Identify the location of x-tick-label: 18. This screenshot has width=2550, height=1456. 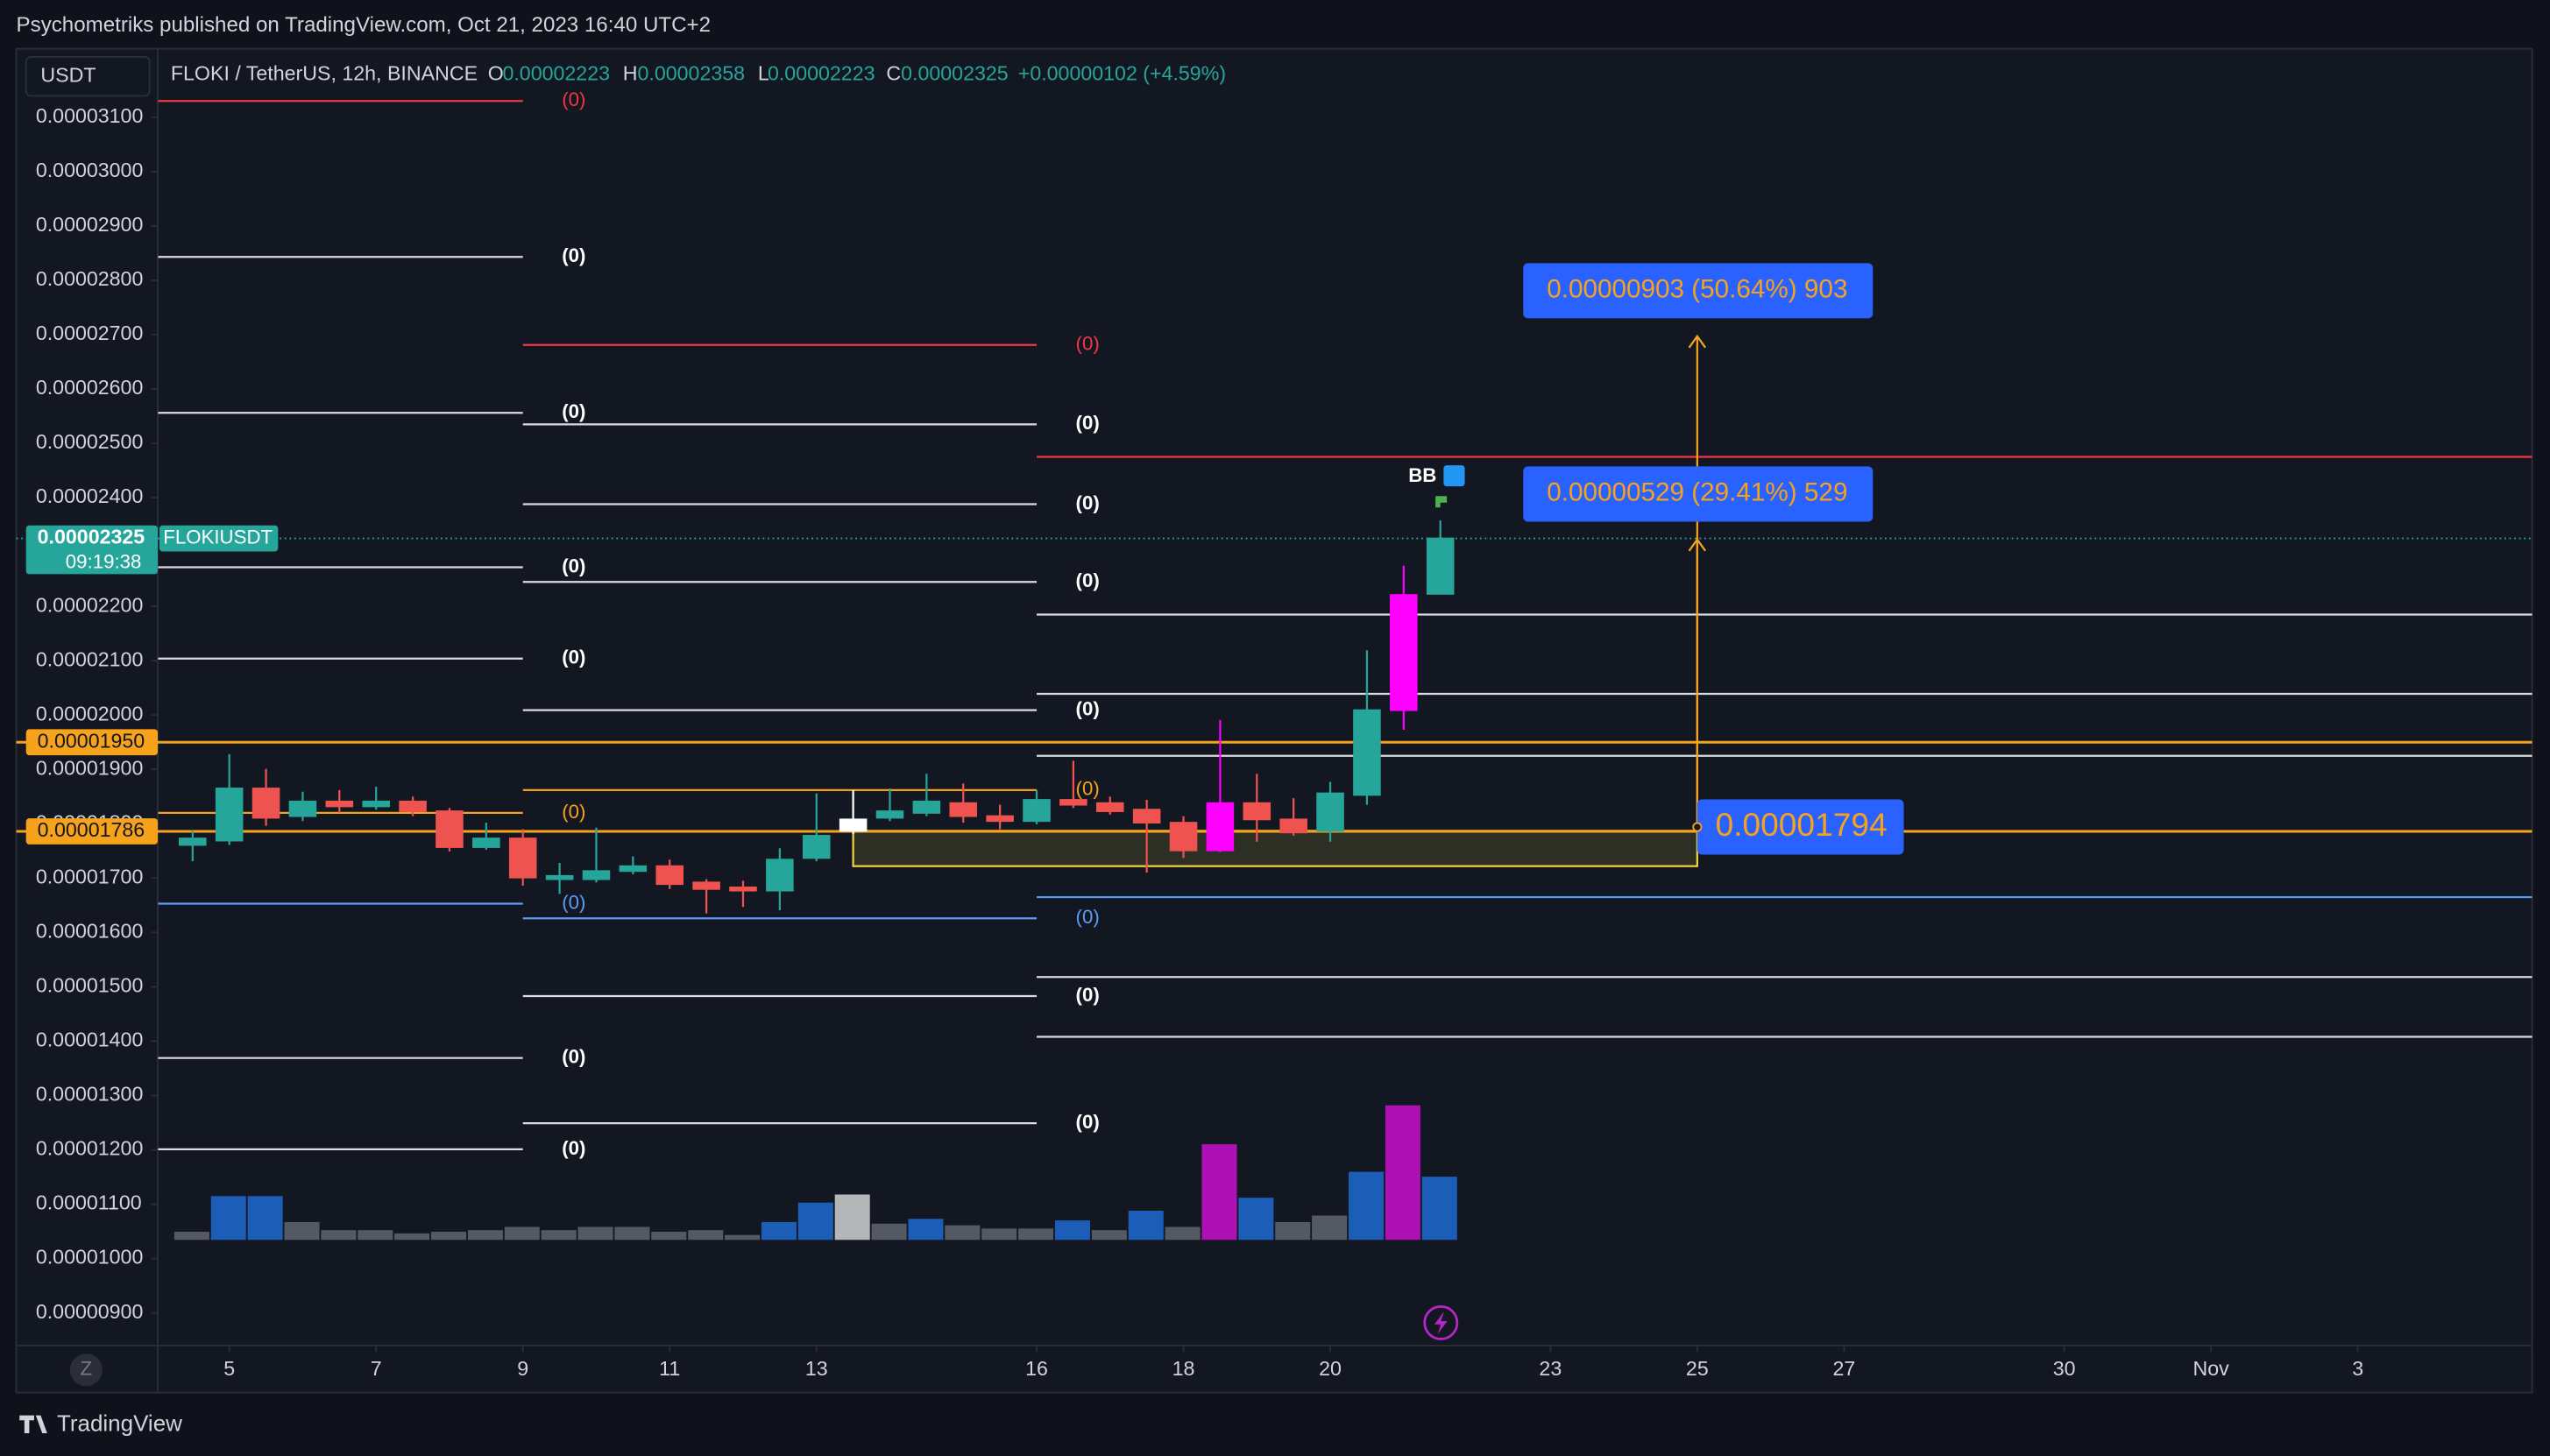
(1183, 1368).